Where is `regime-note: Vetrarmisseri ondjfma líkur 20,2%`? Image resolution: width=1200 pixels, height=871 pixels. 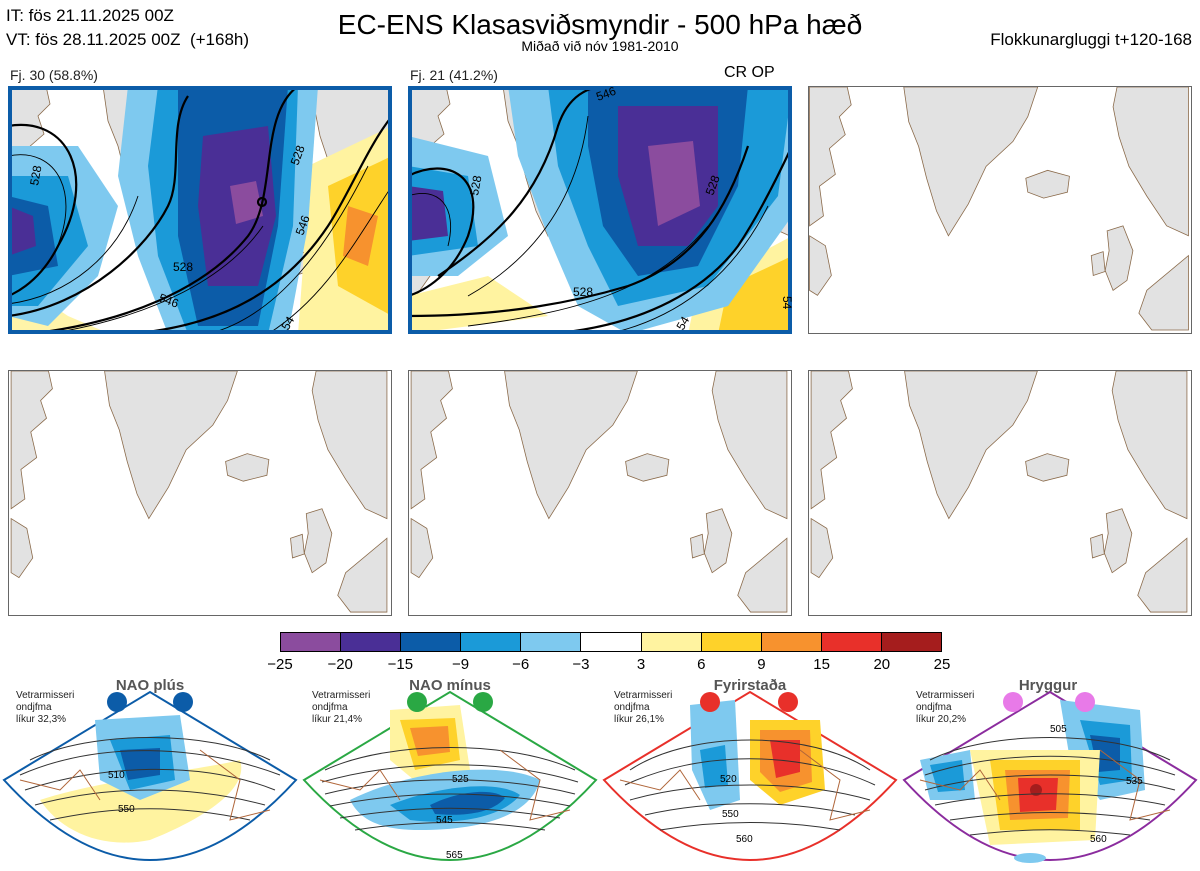
regime-note: Vetrarmisseri ondjfma líkur 20,2% is located at coordinates (945, 707).